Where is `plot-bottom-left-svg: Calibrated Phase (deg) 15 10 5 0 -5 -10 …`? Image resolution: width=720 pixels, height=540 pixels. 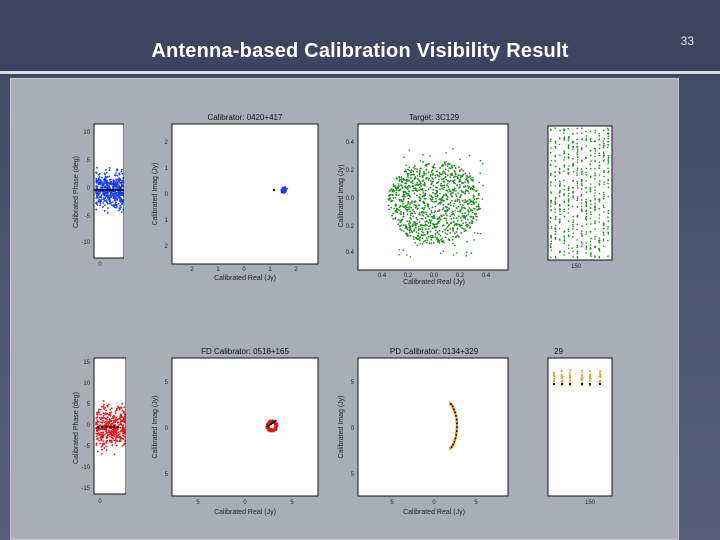
plot-bottom-left-svg: Calibrated Phase (deg) 15 10 5 0 -5 -10 … is located at coordinates (99, 431).